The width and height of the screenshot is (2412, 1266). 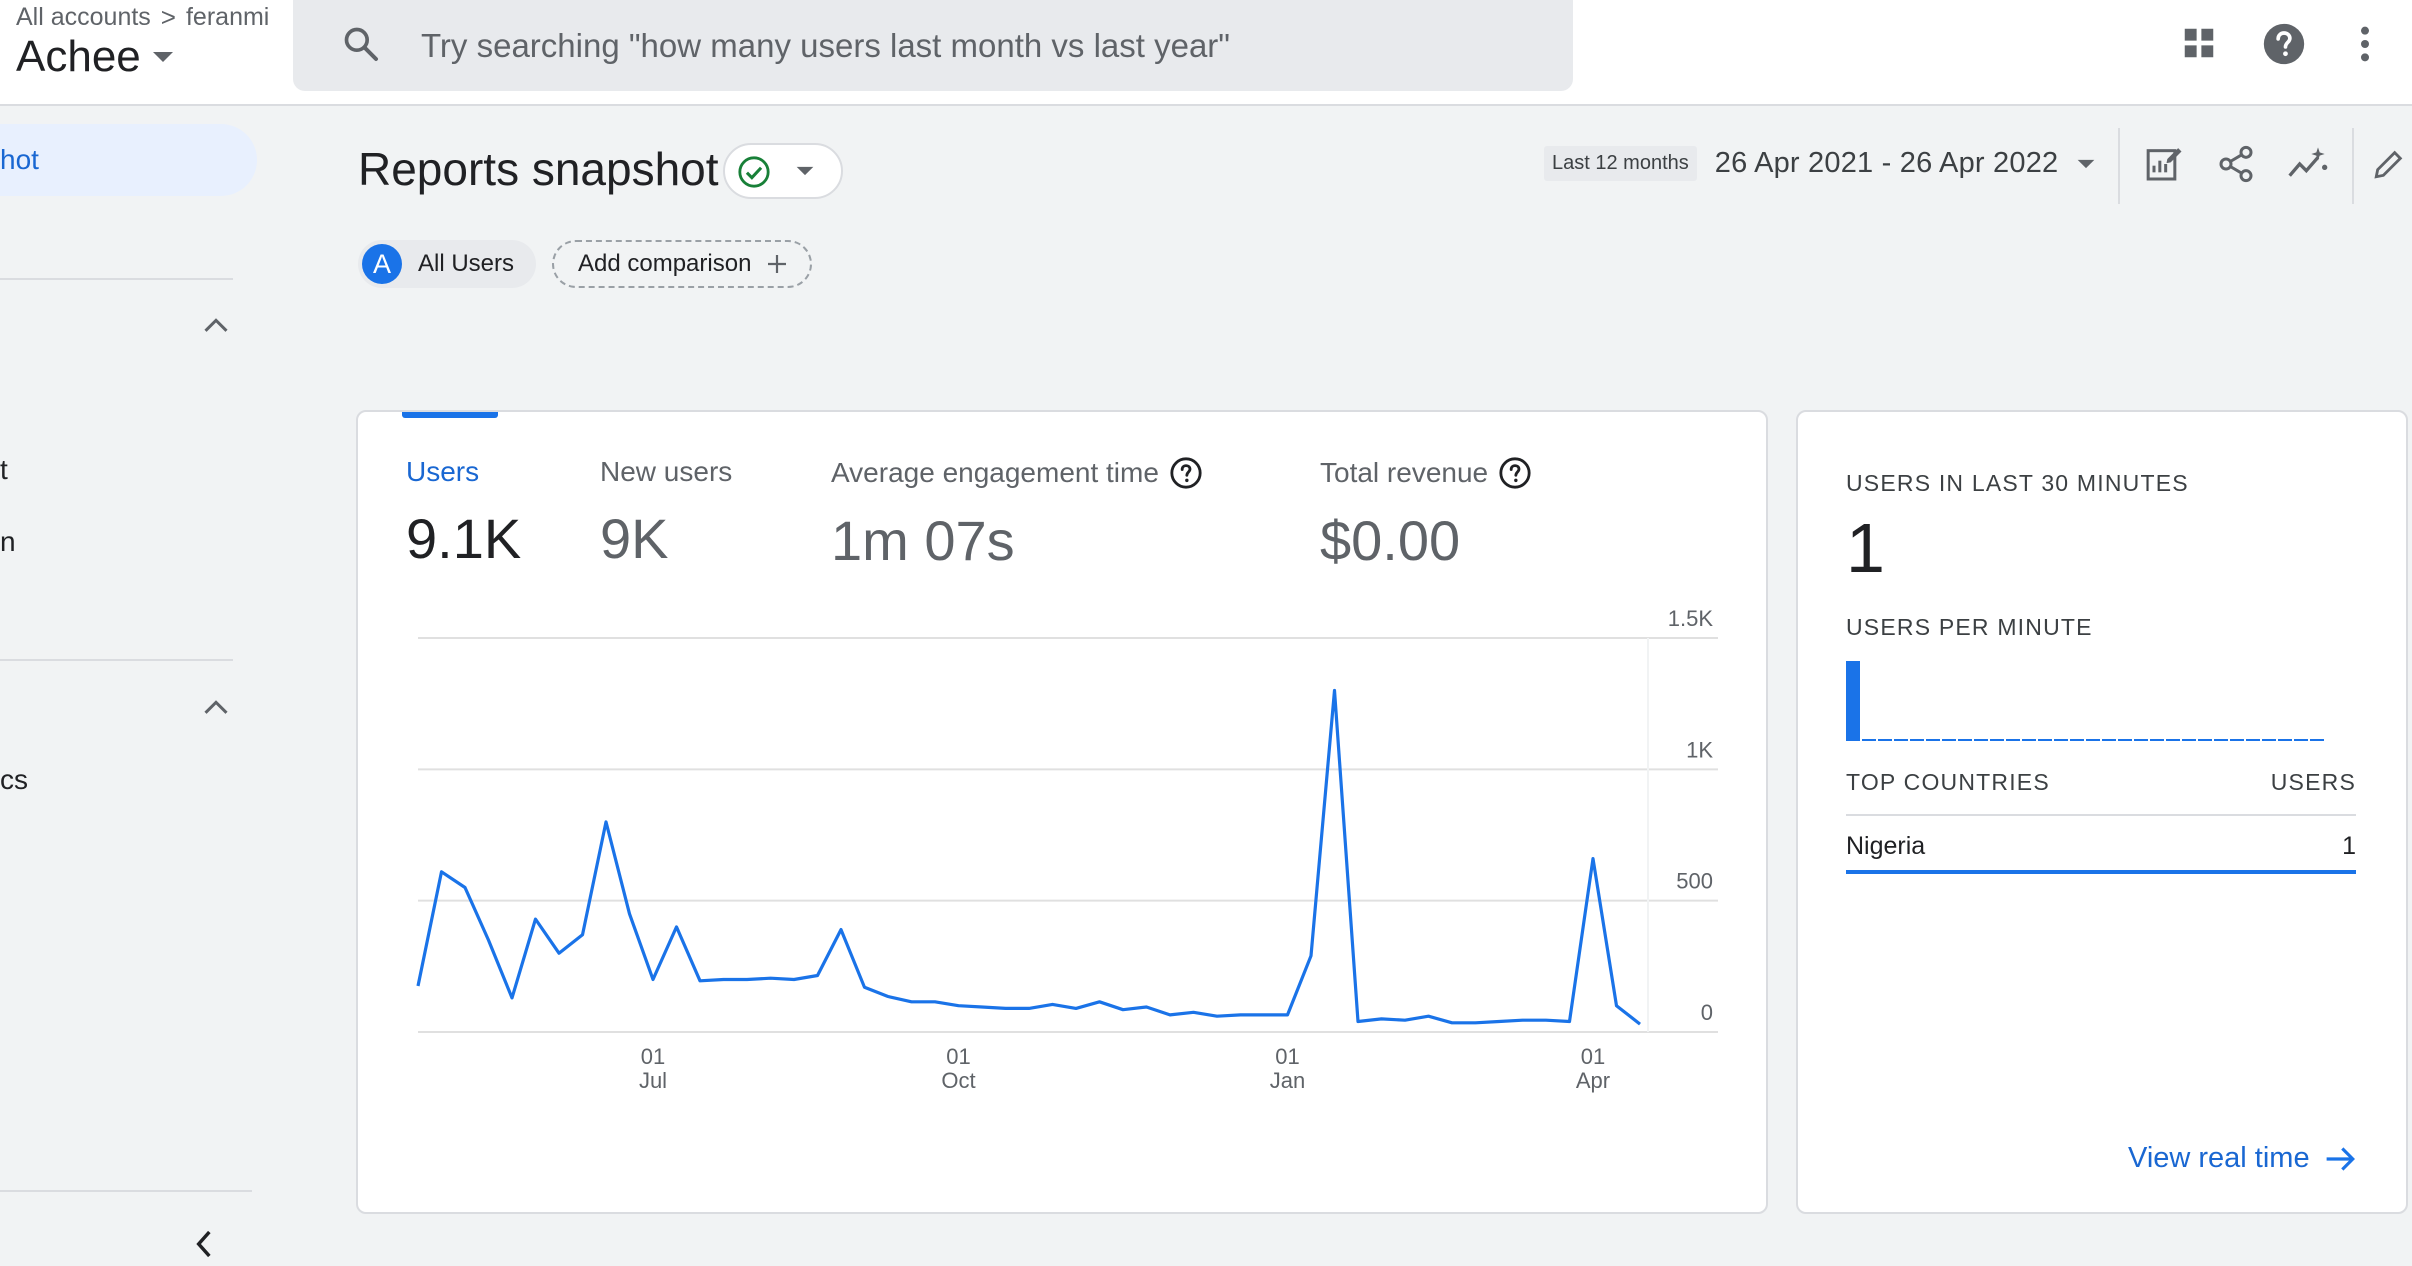 I want to click on metric-tab-engagement-time: Average engagement time 1m 07s, so click(x=1017, y=514).